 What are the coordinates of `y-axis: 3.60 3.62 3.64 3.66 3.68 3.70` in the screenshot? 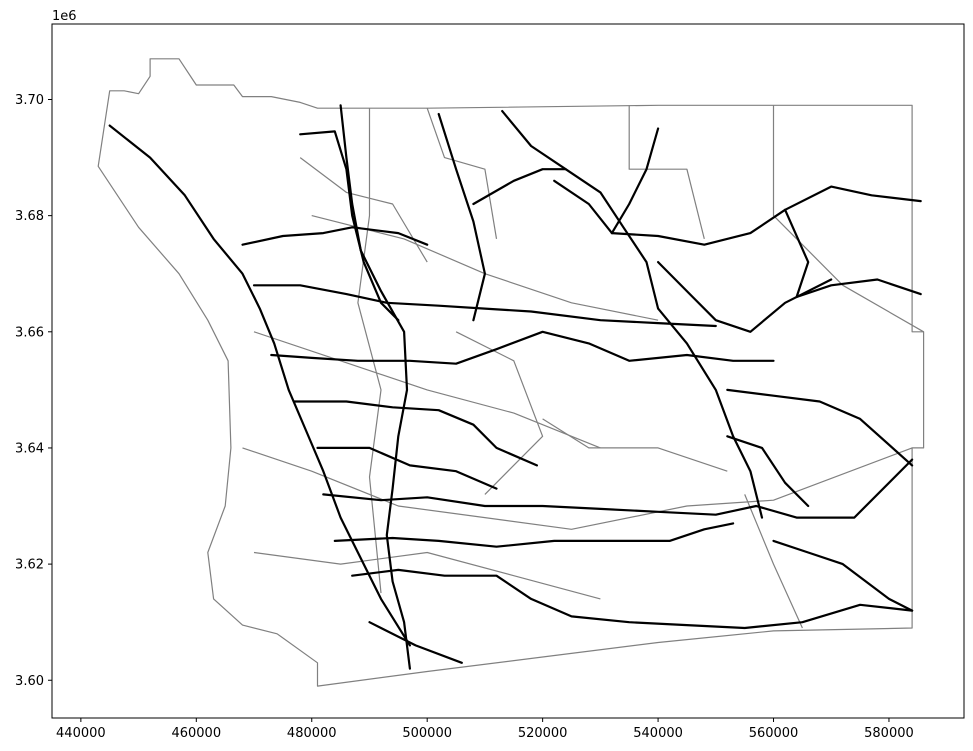 It's located at (33, 391).